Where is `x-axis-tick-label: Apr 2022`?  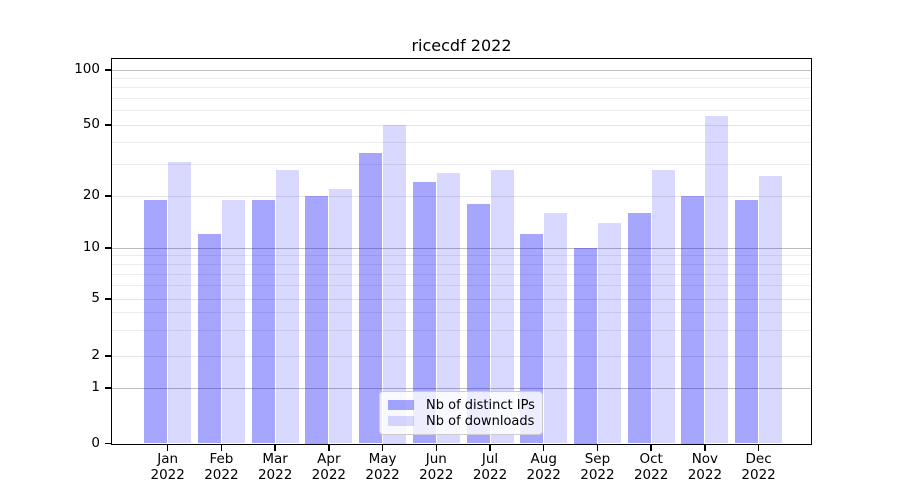
x-axis-tick-label: Apr 2022 is located at coordinates (329, 467).